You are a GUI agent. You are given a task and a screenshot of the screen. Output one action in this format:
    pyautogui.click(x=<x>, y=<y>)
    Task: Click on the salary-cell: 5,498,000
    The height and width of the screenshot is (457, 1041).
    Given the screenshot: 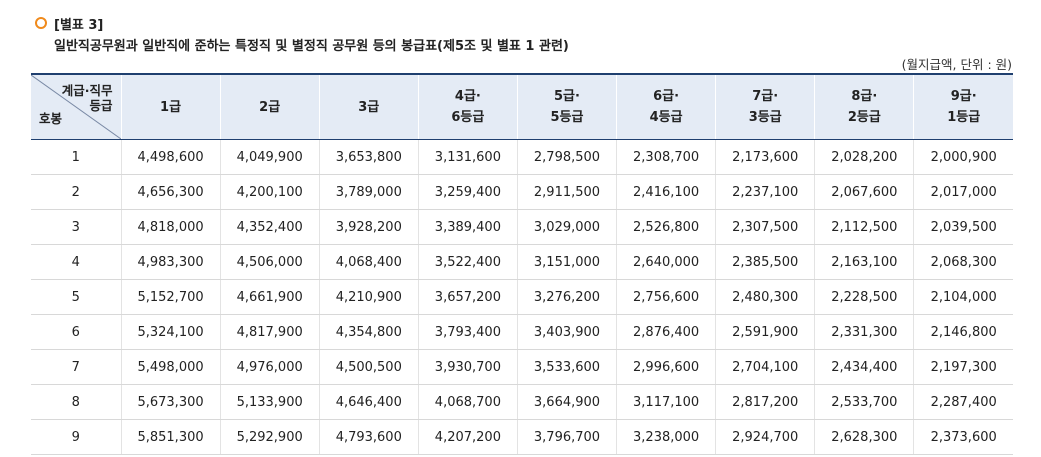 What is the action you would take?
    pyautogui.click(x=170, y=367)
    